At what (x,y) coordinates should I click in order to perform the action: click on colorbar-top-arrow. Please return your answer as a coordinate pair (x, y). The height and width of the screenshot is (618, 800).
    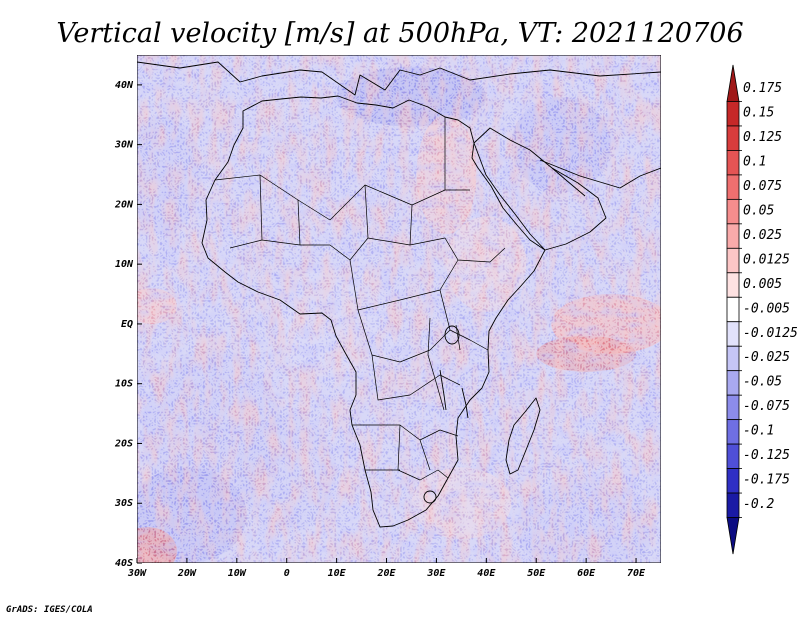
    Looking at the image, I should click on (733, 83).